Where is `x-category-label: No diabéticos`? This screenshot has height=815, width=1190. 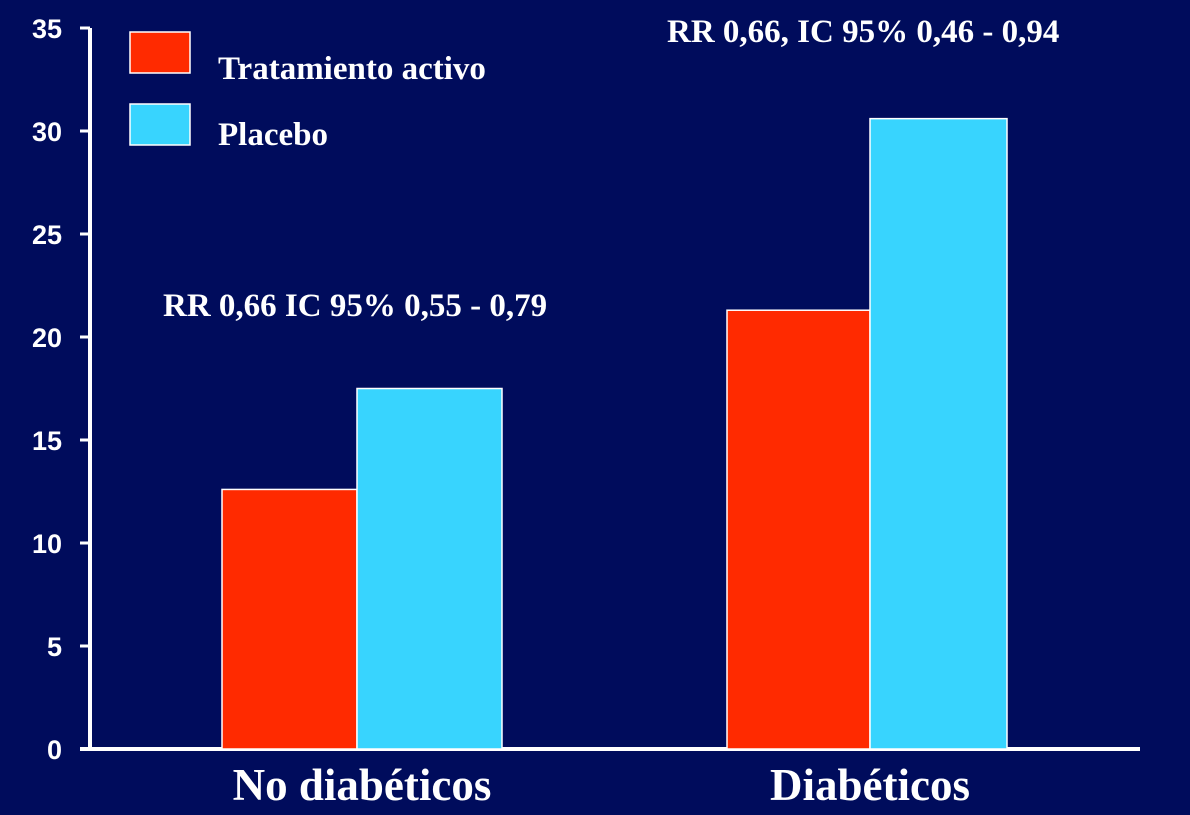
x-category-label: No diabéticos is located at coordinates (362, 785).